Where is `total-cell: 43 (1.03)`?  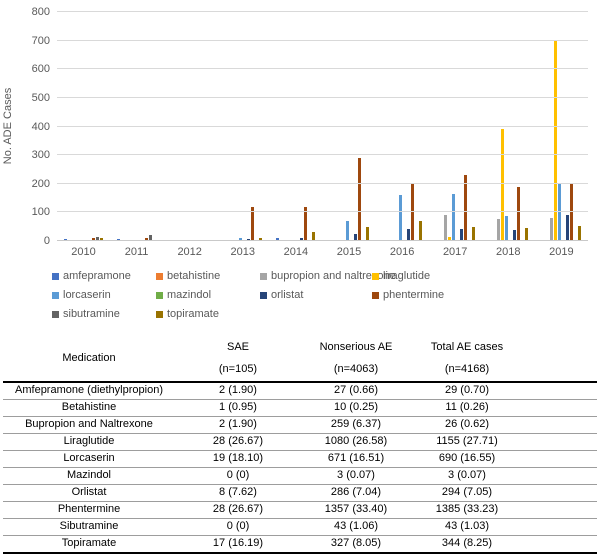 total-cell: 43 (1.03) is located at coordinates (467, 526).